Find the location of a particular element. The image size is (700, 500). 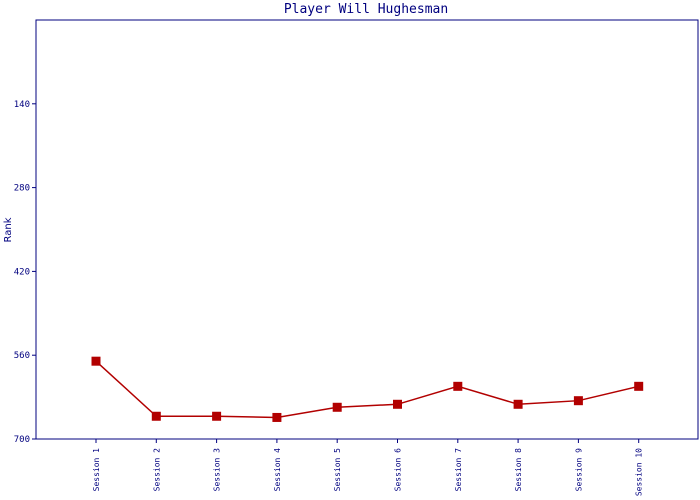

x-tick-label: Session 2 is located at coordinates (156, 470).